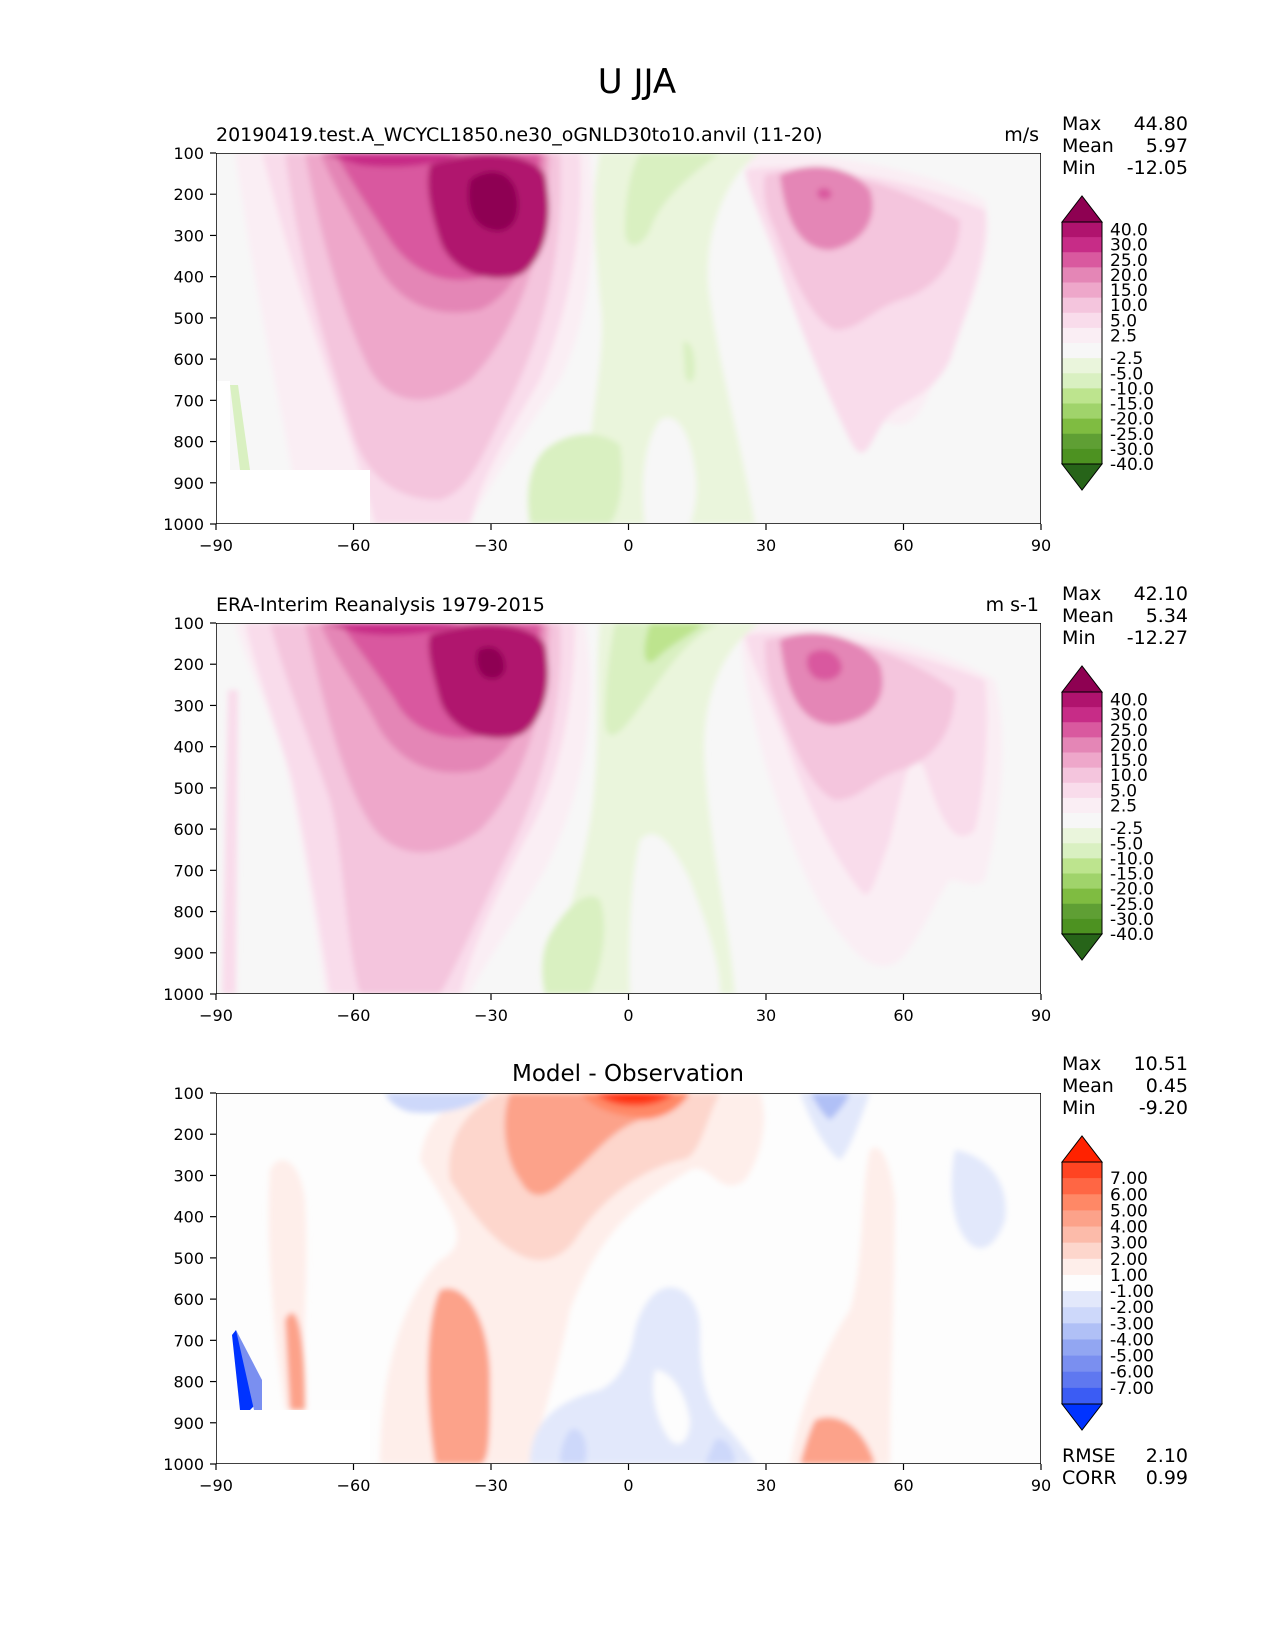 Image resolution: width=1275 pixels, height=1650 pixels. Describe the element at coordinates (188, 664) in the screenshot. I see `y-tick-label: 200` at that location.